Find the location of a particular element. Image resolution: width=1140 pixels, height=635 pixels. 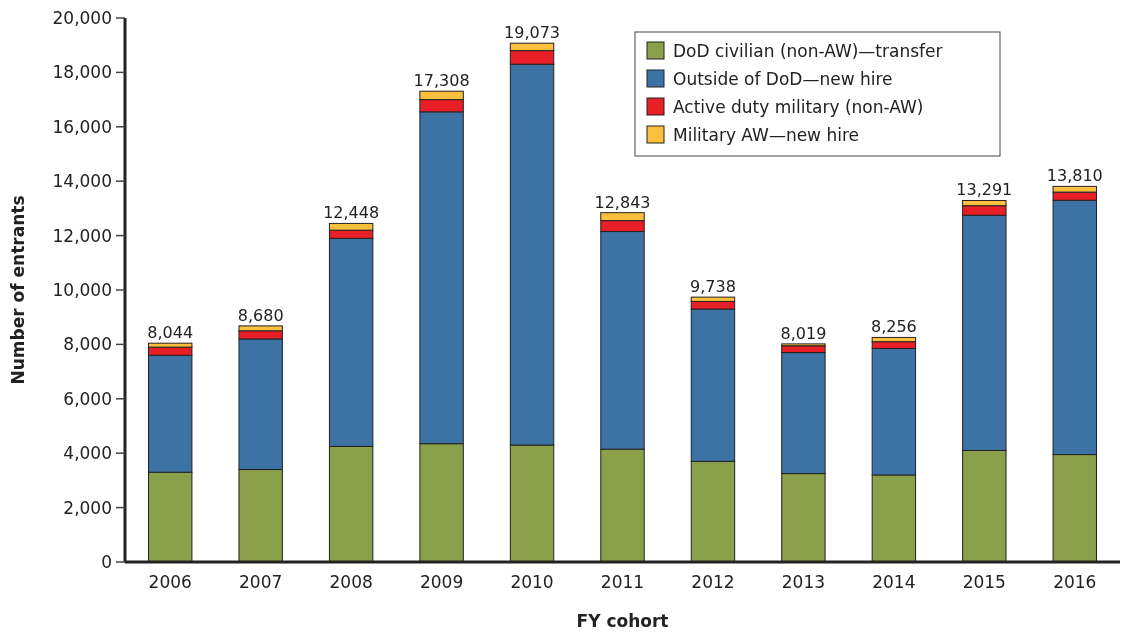

x-tick-label: 2016 is located at coordinates (1075, 582).